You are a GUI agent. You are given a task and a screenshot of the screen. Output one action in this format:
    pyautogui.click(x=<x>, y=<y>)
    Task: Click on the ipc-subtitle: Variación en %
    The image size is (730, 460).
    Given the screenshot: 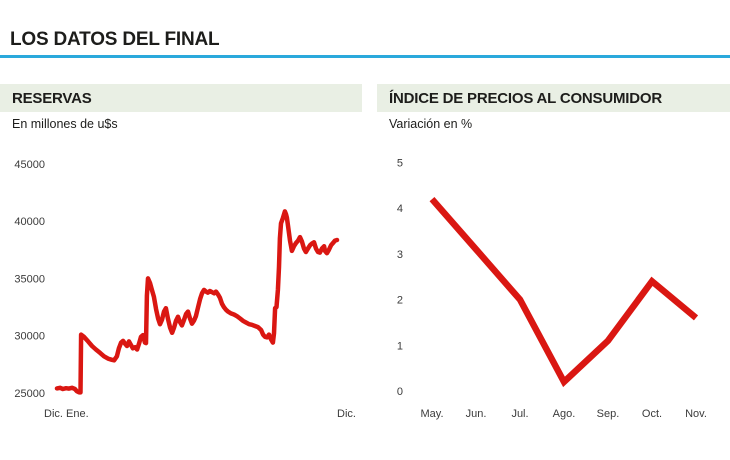 What is the action you would take?
    pyautogui.click(x=431, y=124)
    